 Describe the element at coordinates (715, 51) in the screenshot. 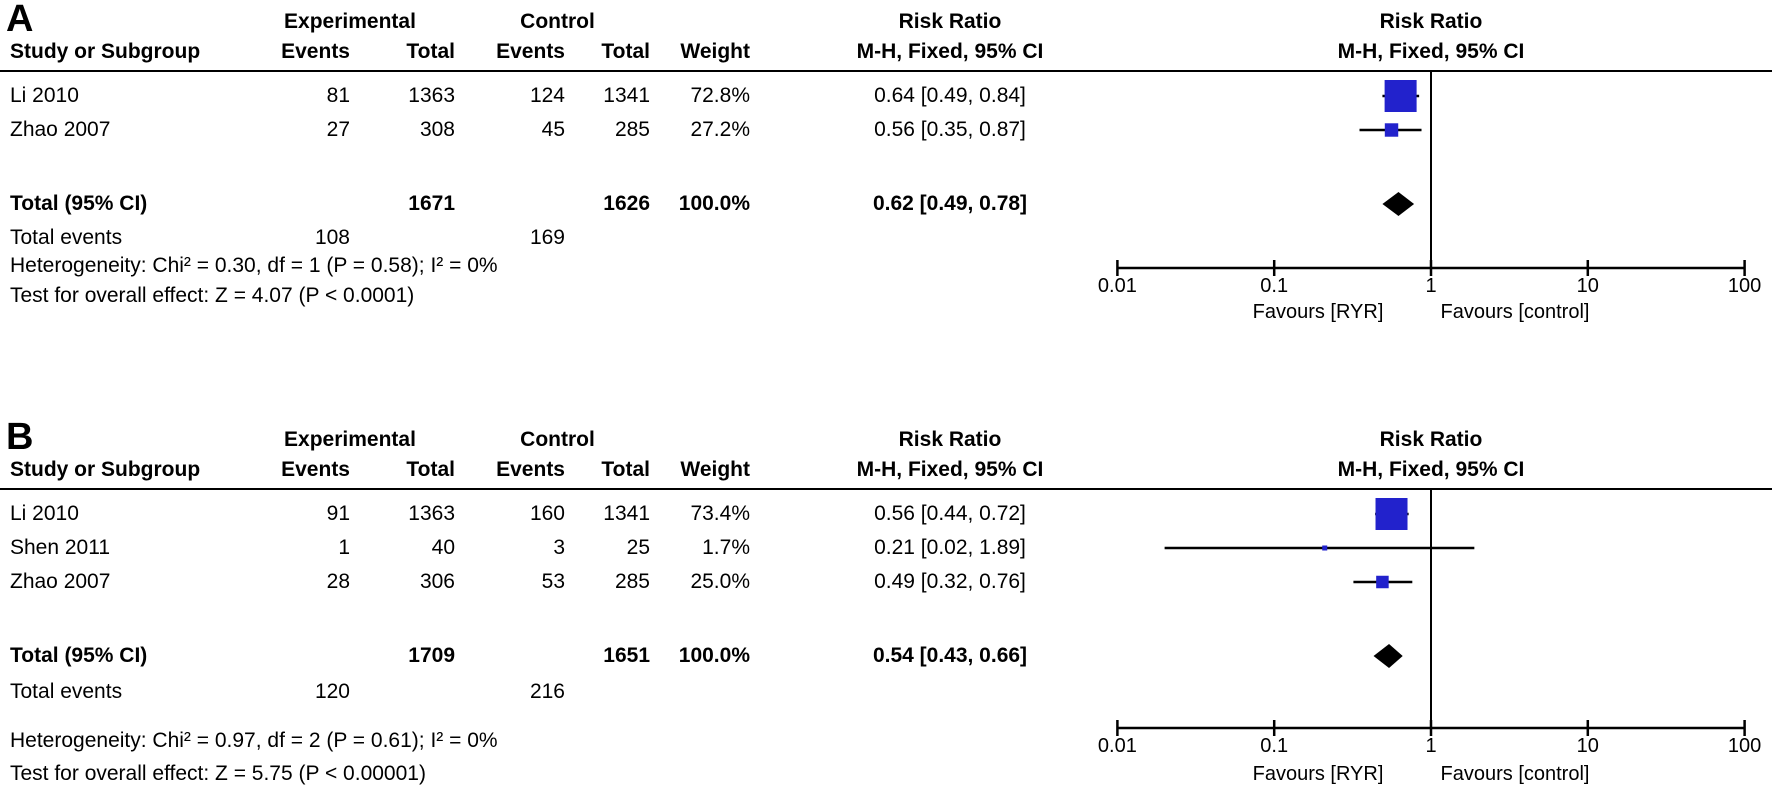

I see `weight-column-header: Weight` at that location.